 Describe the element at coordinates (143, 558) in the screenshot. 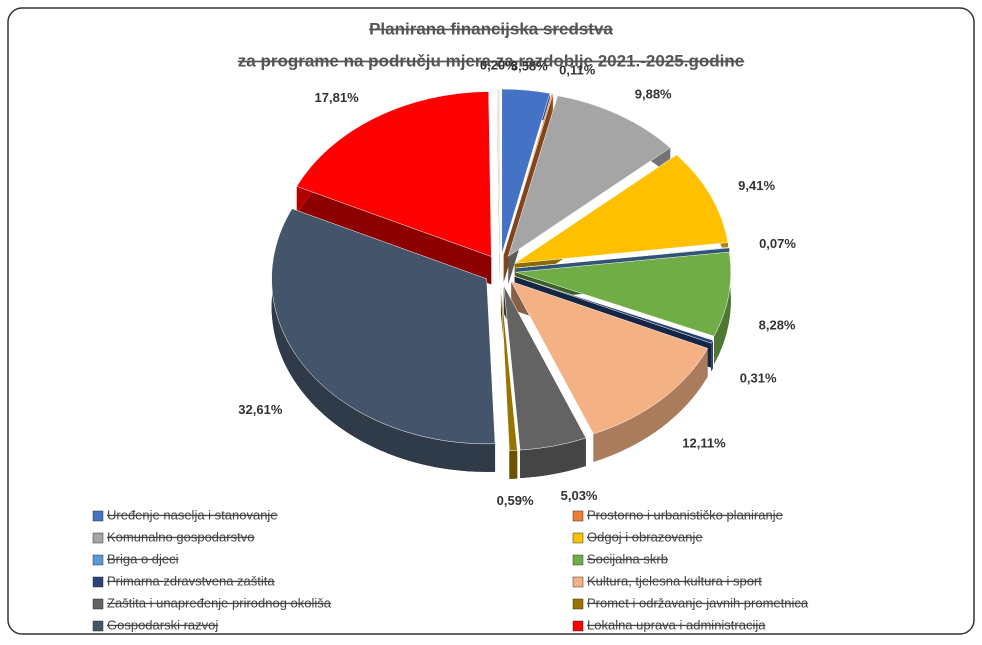

I see `legend-label: Briga o djeci` at that location.